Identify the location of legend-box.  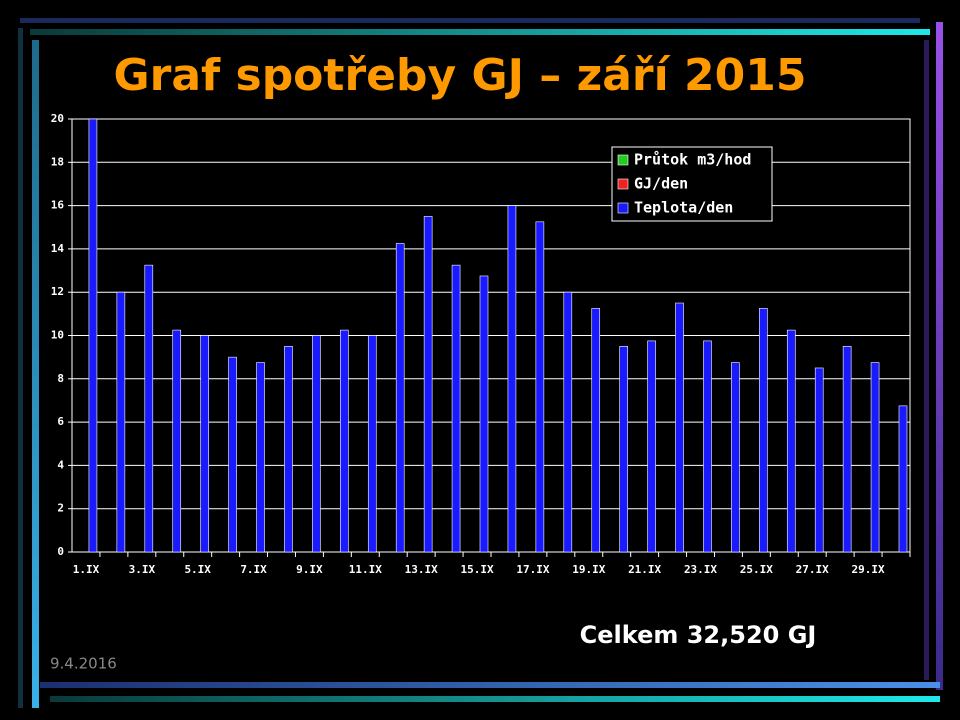
(692, 184).